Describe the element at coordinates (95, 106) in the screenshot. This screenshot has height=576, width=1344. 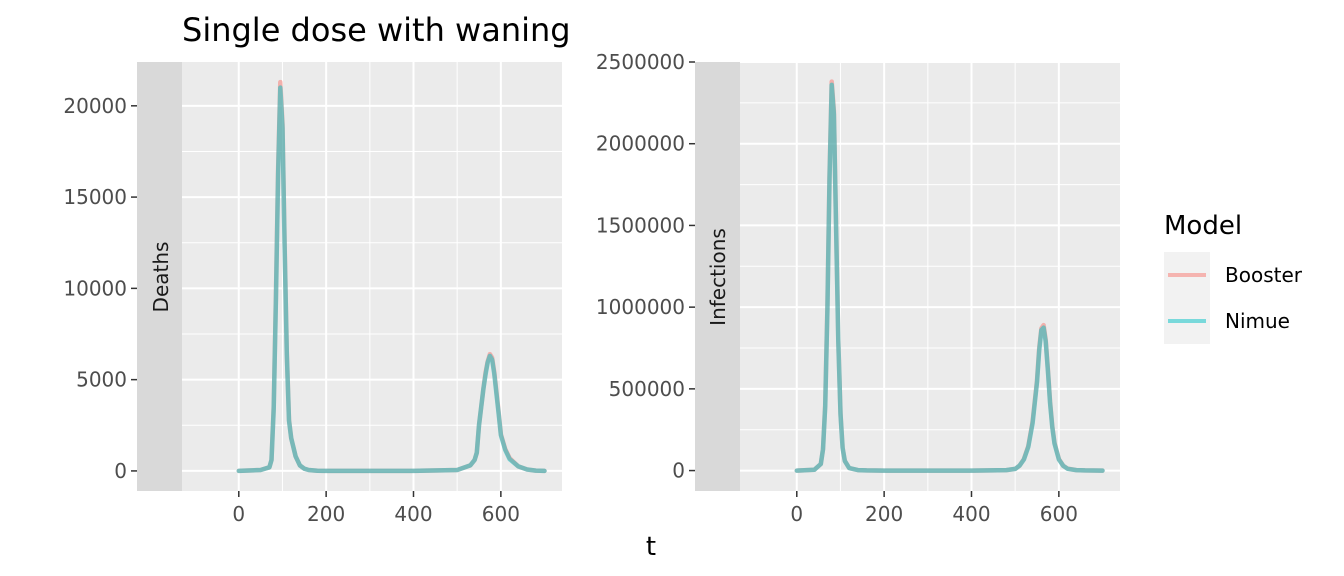
I see `y-tick-label: 20000` at that location.